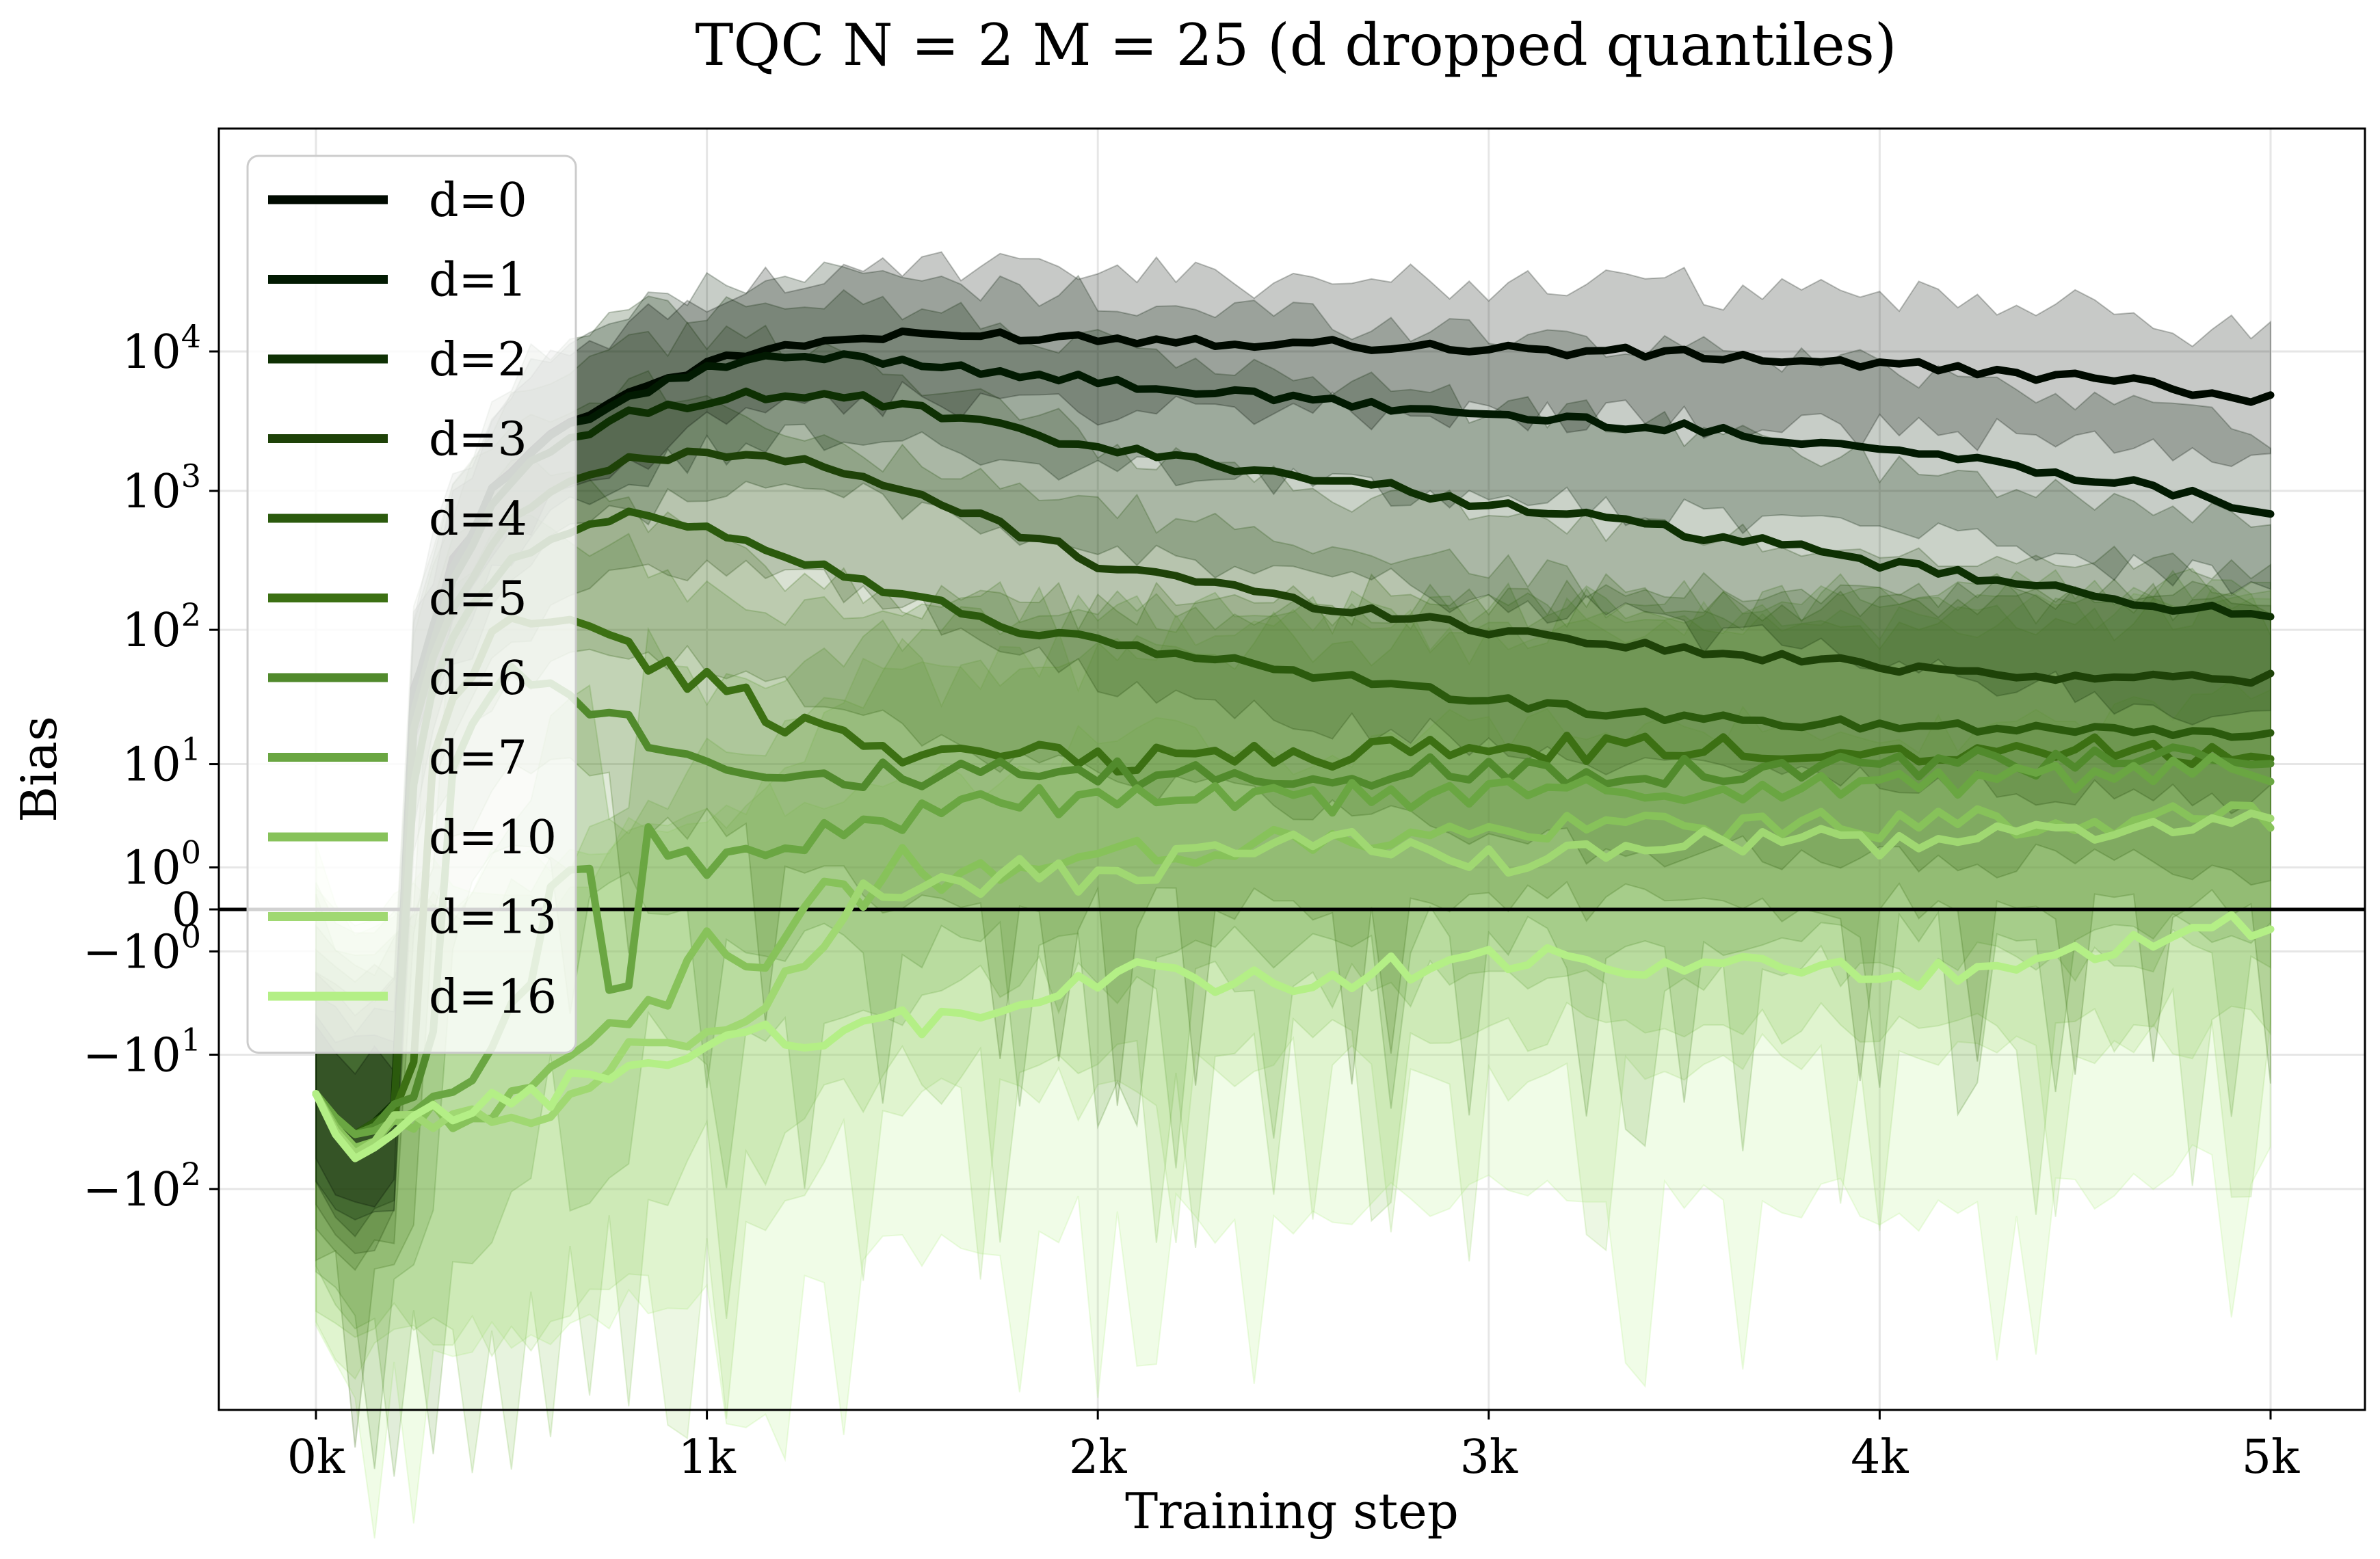 The height and width of the screenshot is (1559, 2380). What do you see at coordinates (39, 769) in the screenshot?
I see `y-axis-label: Bias` at bounding box center [39, 769].